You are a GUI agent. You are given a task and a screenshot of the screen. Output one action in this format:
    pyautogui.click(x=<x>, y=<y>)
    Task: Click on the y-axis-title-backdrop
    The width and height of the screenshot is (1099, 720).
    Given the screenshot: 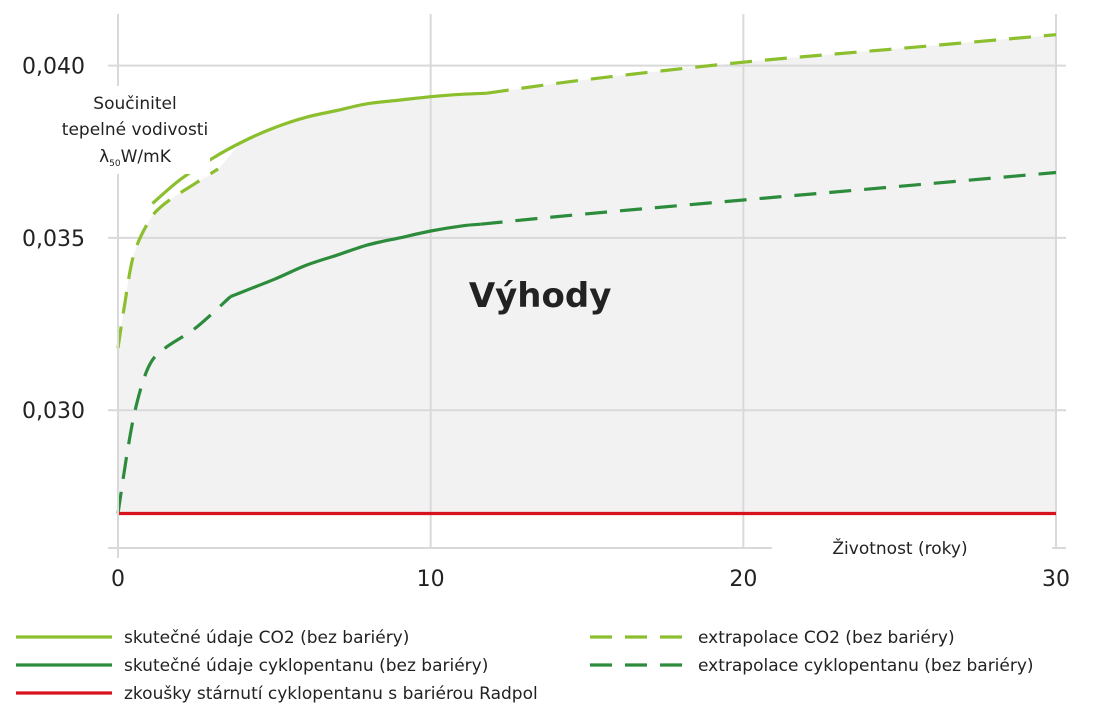 What is the action you would take?
    pyautogui.click(x=135, y=130)
    